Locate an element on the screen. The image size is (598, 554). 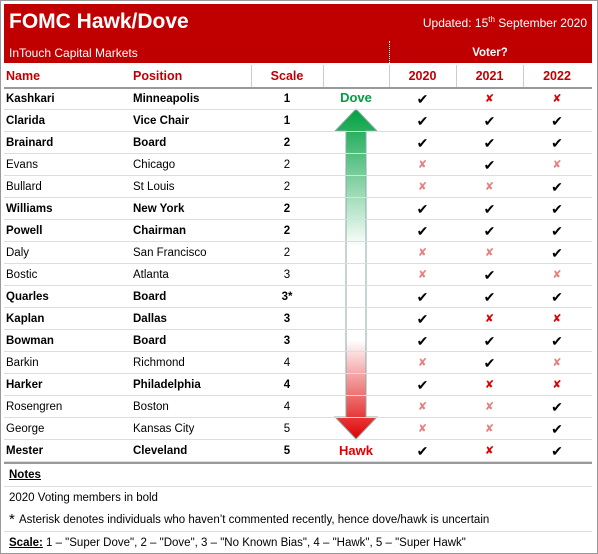
dove-label: Dove is located at coordinates (356, 97).